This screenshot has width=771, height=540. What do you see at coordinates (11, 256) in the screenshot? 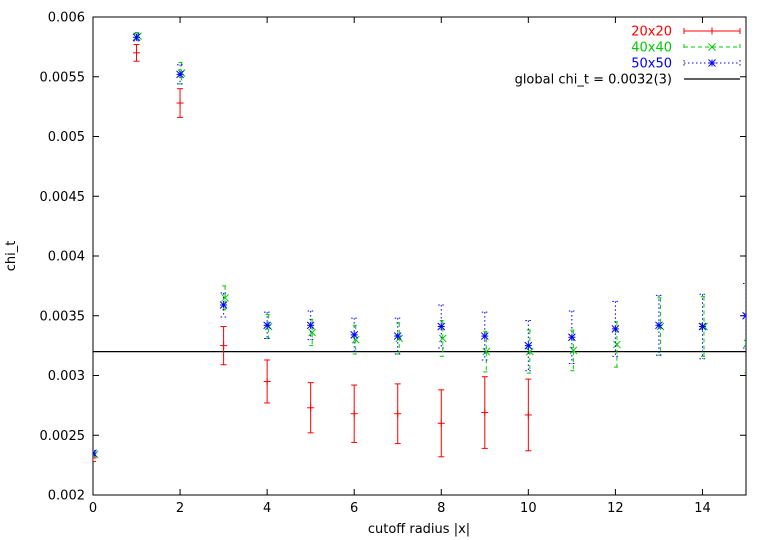
I see `y-axis-label: chi_t` at bounding box center [11, 256].